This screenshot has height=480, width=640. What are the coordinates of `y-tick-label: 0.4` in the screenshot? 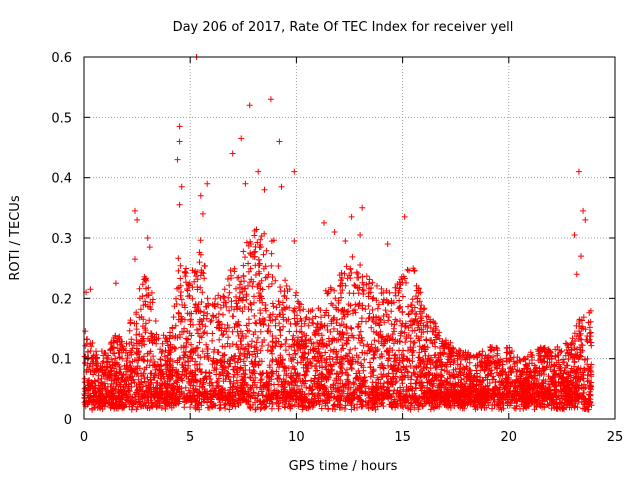 It's located at (61, 179).